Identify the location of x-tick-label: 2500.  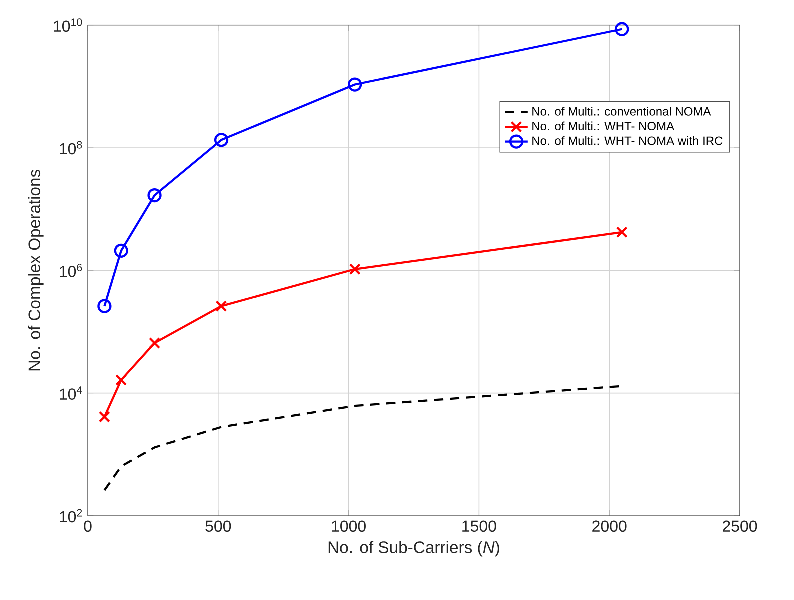
(740, 526).